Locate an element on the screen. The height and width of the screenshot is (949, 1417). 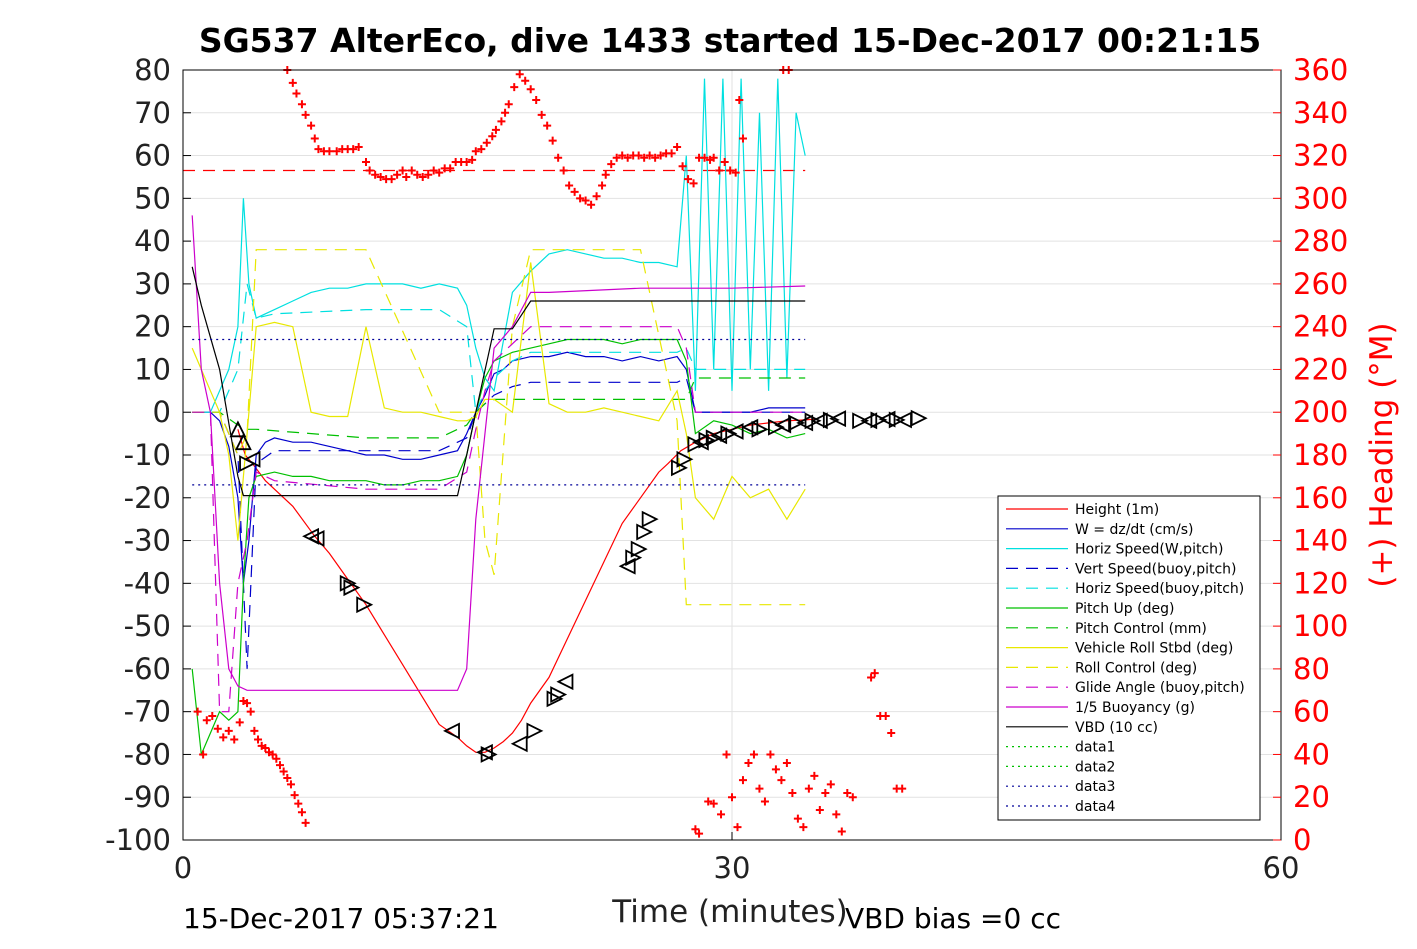
y-tick-label-right: 20 is located at coordinates (1311, 797).